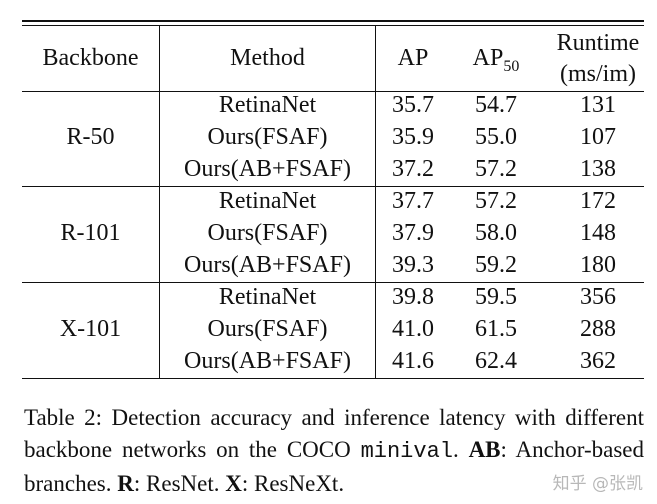 The image size is (657, 504). What do you see at coordinates (598, 361) in the screenshot?
I see `runtime-cell: 362` at bounding box center [598, 361].